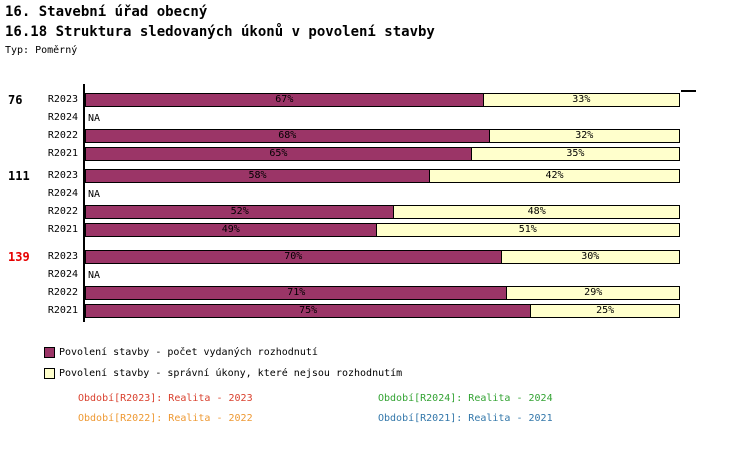  What do you see at coordinates (19, 176) in the screenshot?
I see `group-id-label: 111` at bounding box center [19, 176].